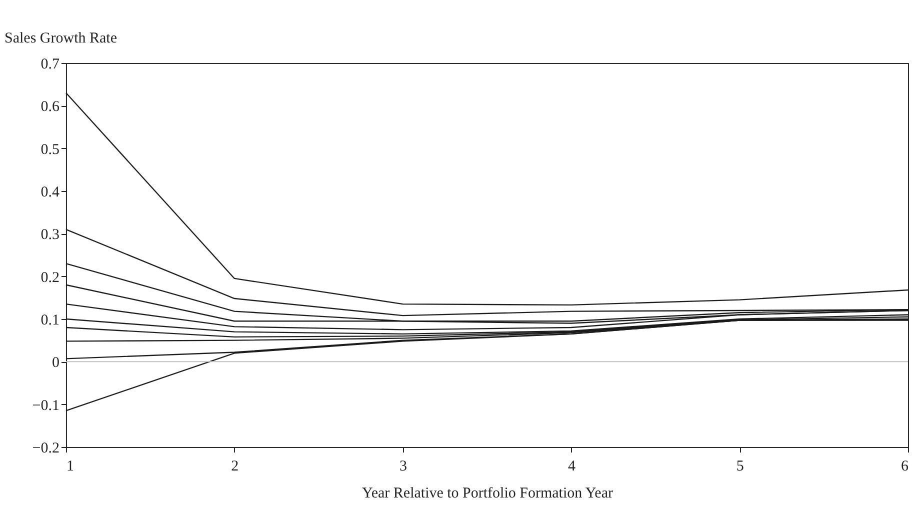  What do you see at coordinates (50, 107) in the screenshot?
I see `y-tick-label: 0.6` at bounding box center [50, 107].